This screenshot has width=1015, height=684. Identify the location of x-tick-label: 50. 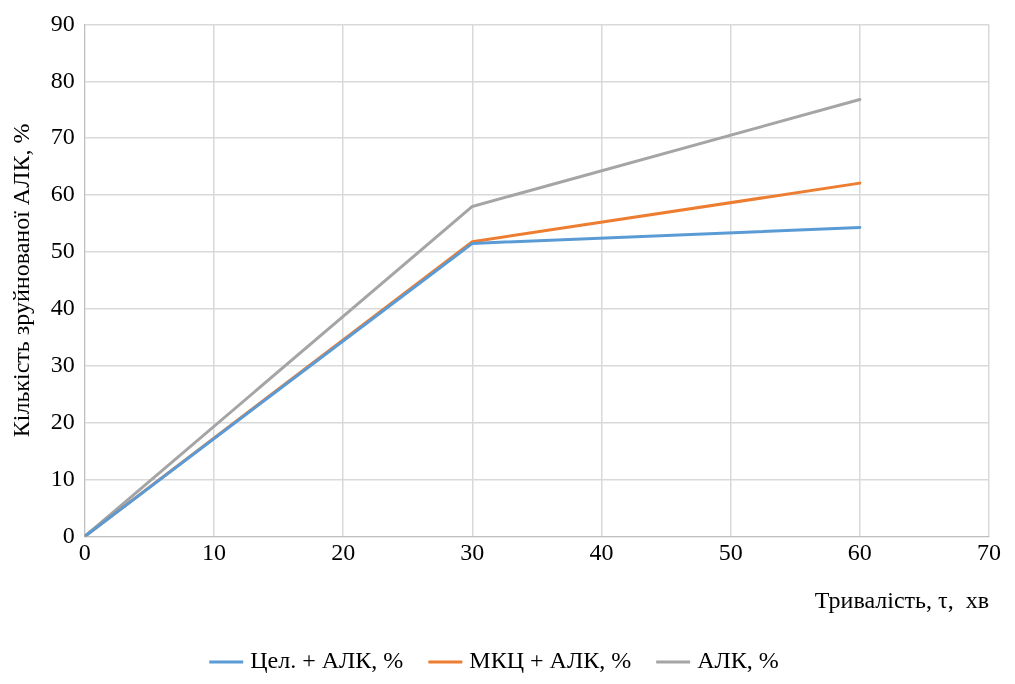
(730, 552).